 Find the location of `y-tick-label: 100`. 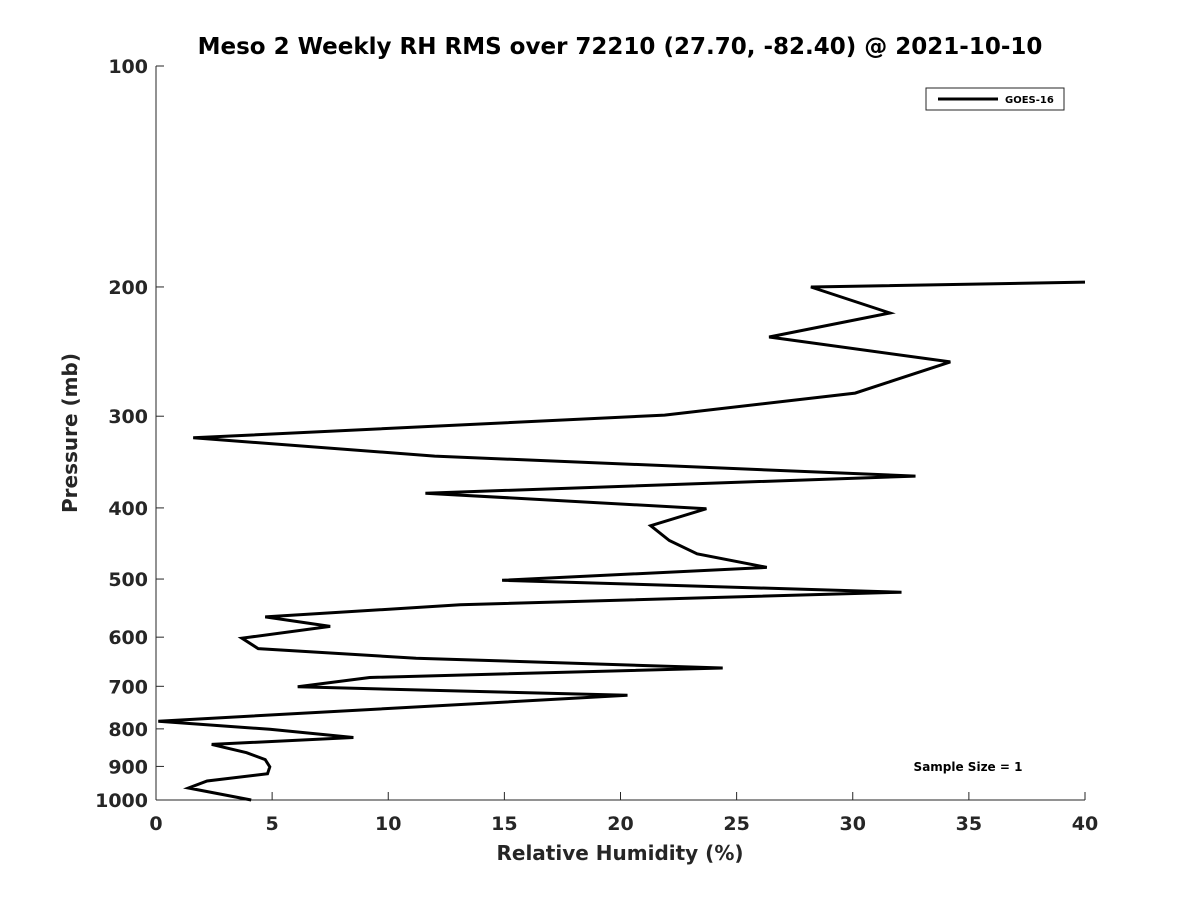

y-tick-label: 100 is located at coordinates (128, 67).